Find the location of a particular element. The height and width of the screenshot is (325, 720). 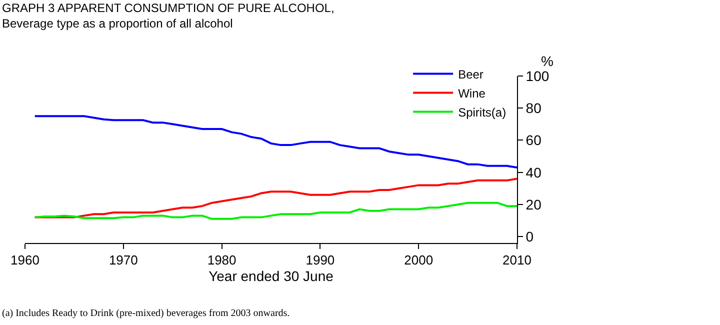

x-tick-label: 1960 is located at coordinates (25, 260).